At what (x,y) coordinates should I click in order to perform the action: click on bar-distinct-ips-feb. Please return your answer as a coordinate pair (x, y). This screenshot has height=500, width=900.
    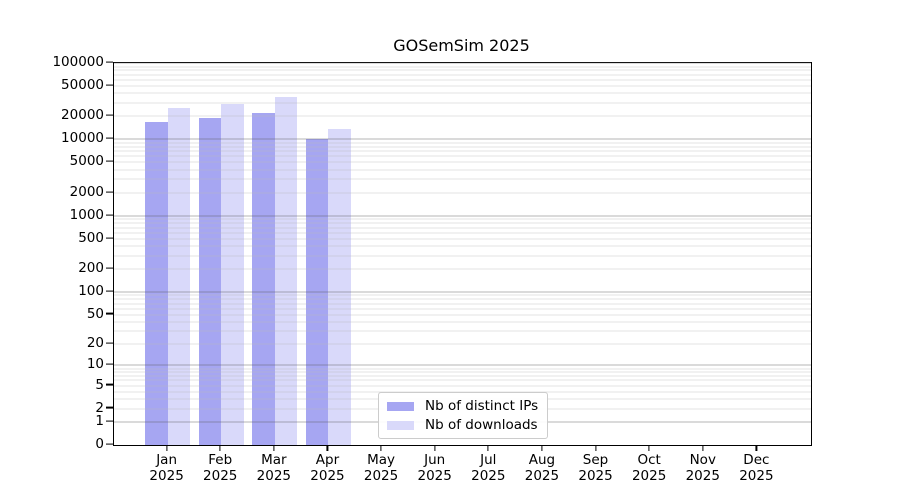
    Looking at the image, I should click on (210, 281).